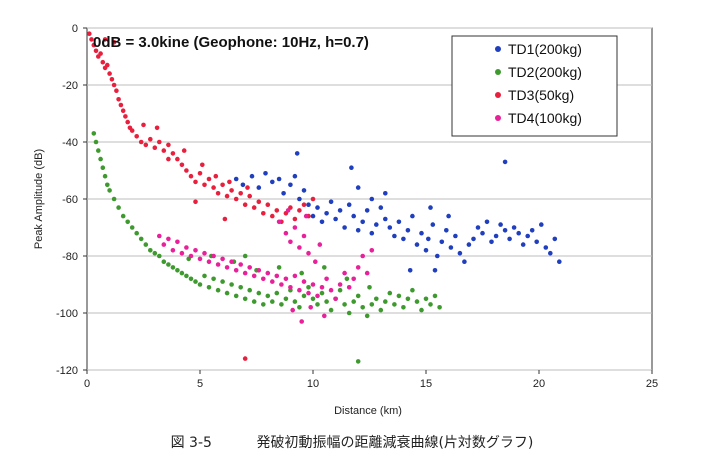  I want to click on legend-marker, so click(498, 118).